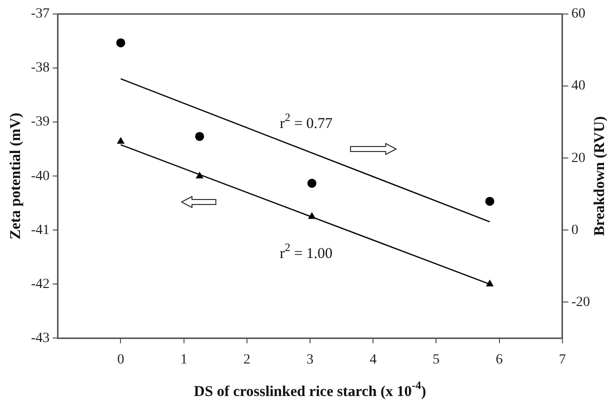 This screenshot has height=406, width=615. What do you see at coordinates (373, 360) in the screenshot?
I see `x-tick-label: 4` at bounding box center [373, 360].